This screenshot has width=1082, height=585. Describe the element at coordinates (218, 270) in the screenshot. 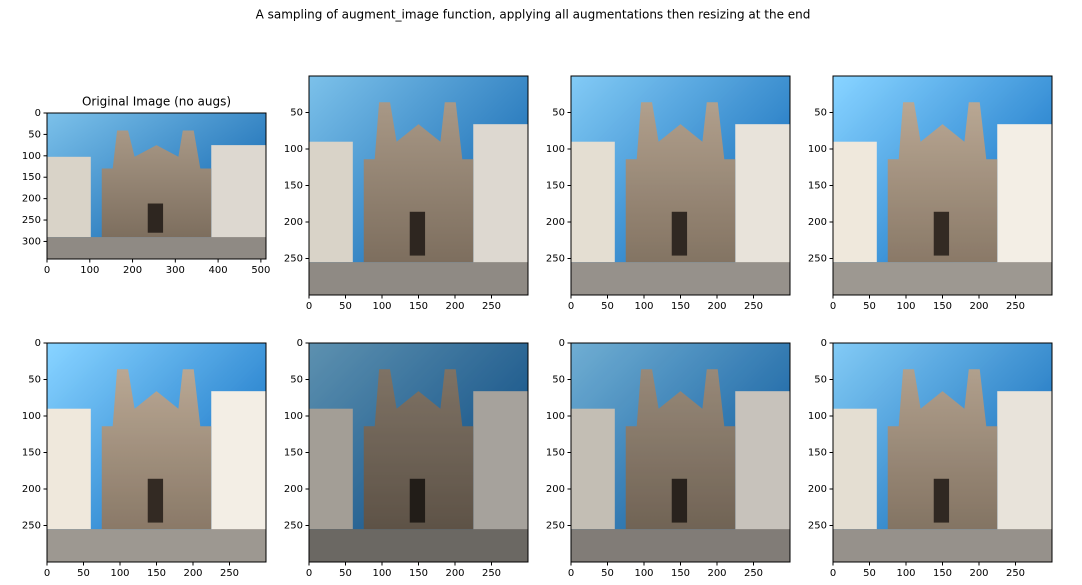

I see `x-tick-label: 400` at that location.